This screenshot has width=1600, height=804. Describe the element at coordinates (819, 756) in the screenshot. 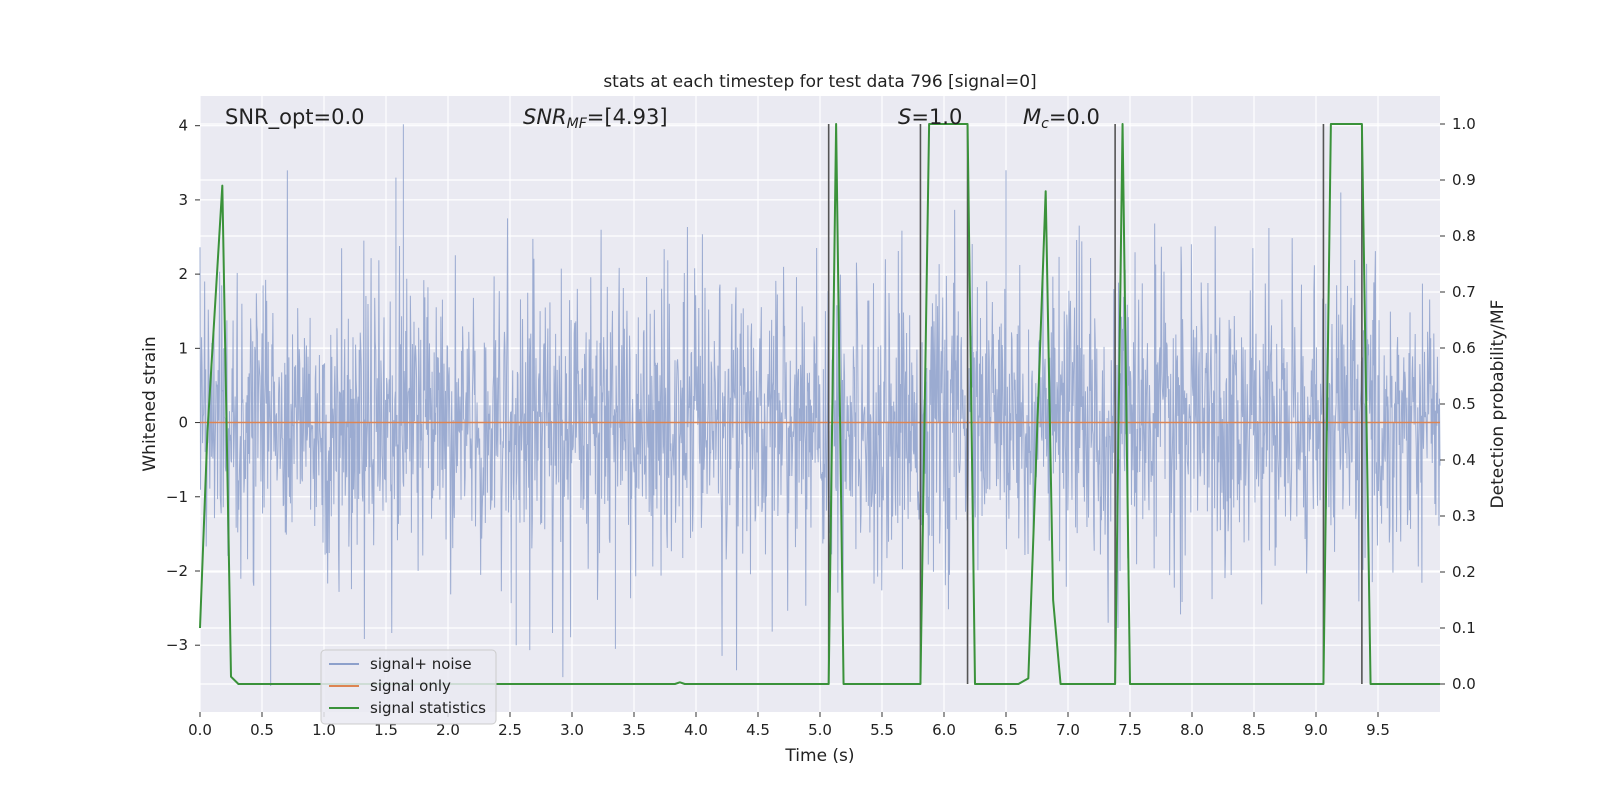

I see `x-axis-label: Time (s)` at that location.